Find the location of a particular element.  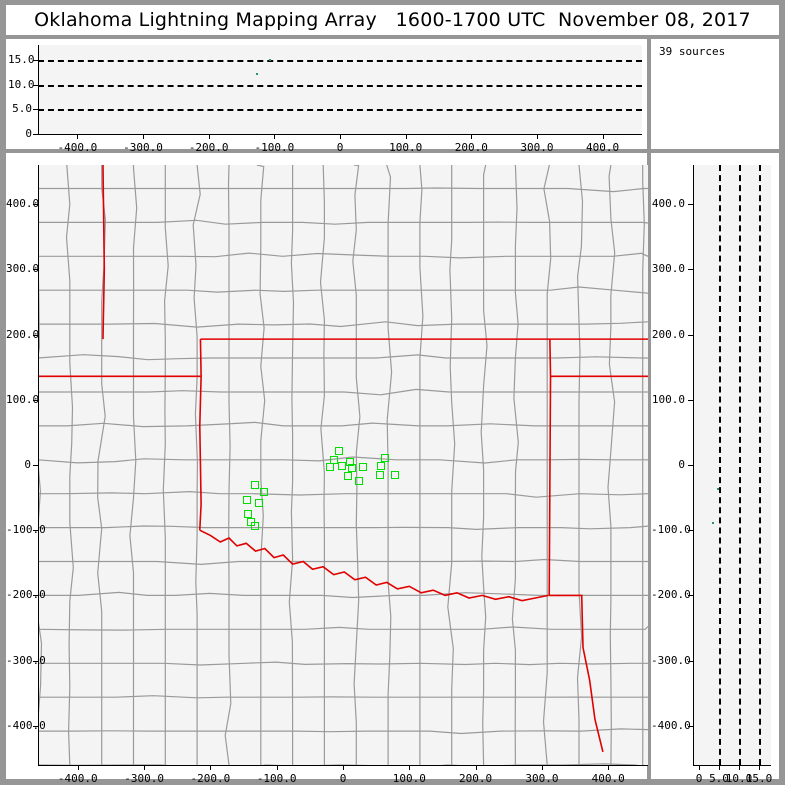

time-height-x-ticklabel: 100.0 is located at coordinates (406, 147).